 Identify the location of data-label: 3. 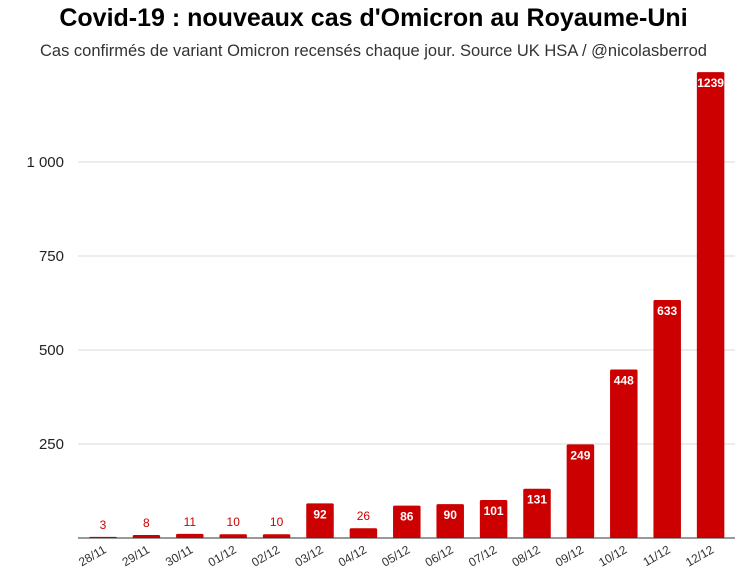
(103, 525).